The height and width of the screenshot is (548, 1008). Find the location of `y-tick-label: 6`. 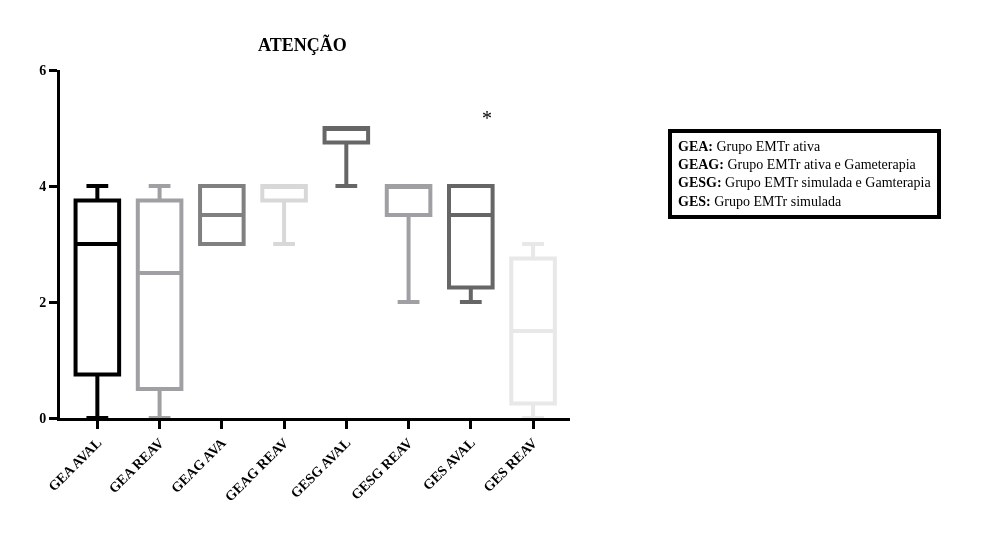

y-tick-label: 6 is located at coordinates (43, 70).